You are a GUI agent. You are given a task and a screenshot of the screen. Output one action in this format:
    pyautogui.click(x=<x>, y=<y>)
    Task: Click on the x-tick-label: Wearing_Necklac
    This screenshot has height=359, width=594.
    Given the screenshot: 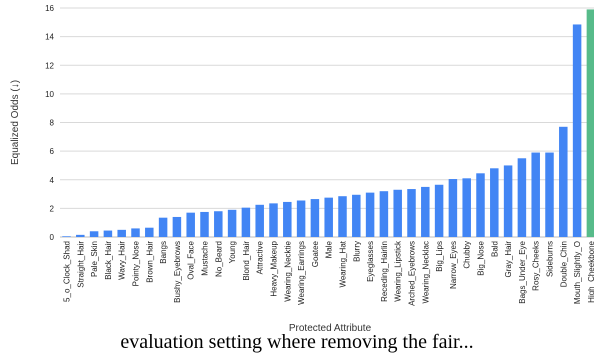 What is the action you would take?
    pyautogui.click(x=425, y=272)
    